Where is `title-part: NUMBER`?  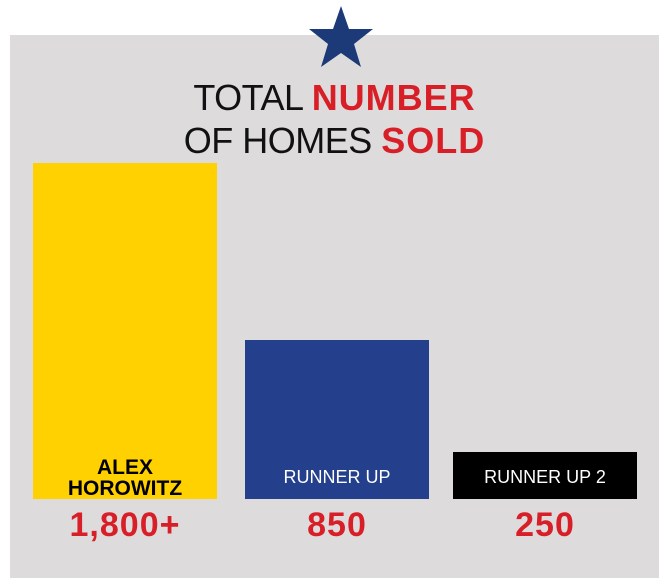
title-part: NUMBER is located at coordinates (393, 97).